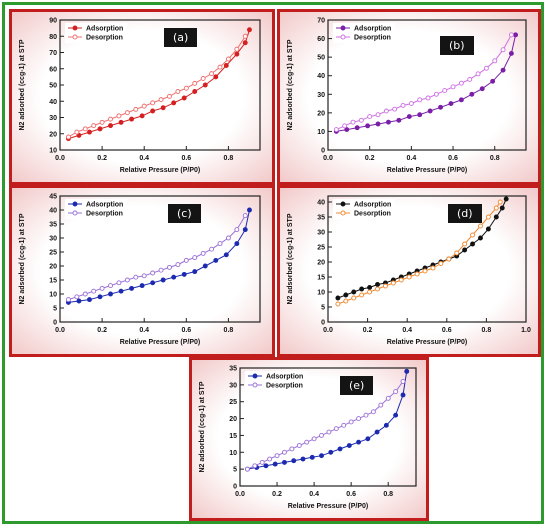 The width and height of the screenshot is (550, 530). Describe the element at coordinates (351, 494) in the screenshot. I see `x-tick-label: 0.6` at that location.